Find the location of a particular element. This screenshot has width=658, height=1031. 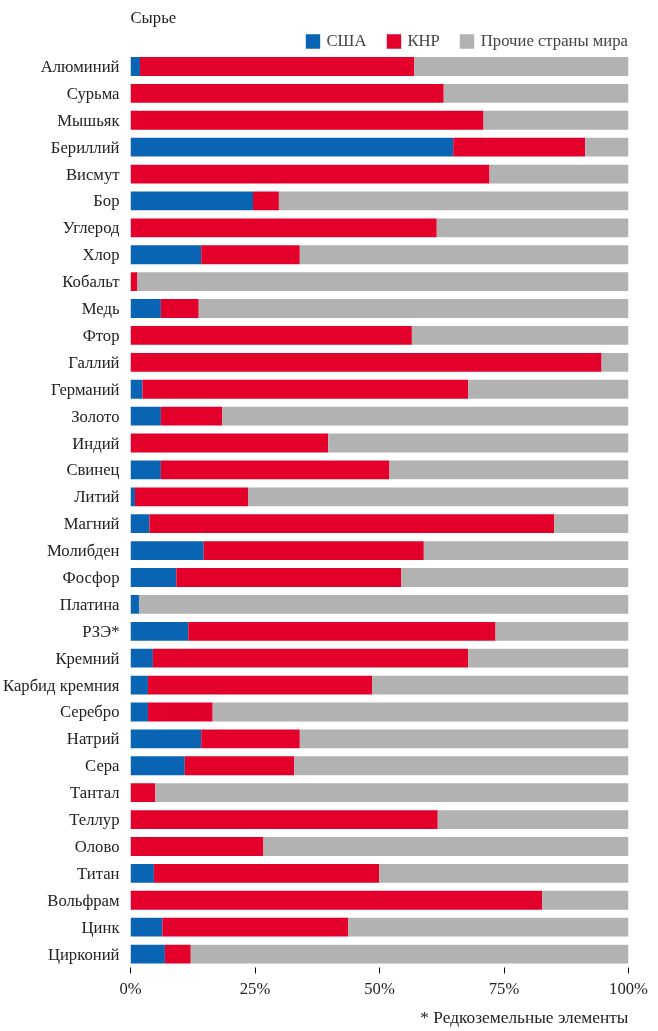

y-tick-label: Карбид кремния is located at coordinates (61, 685).